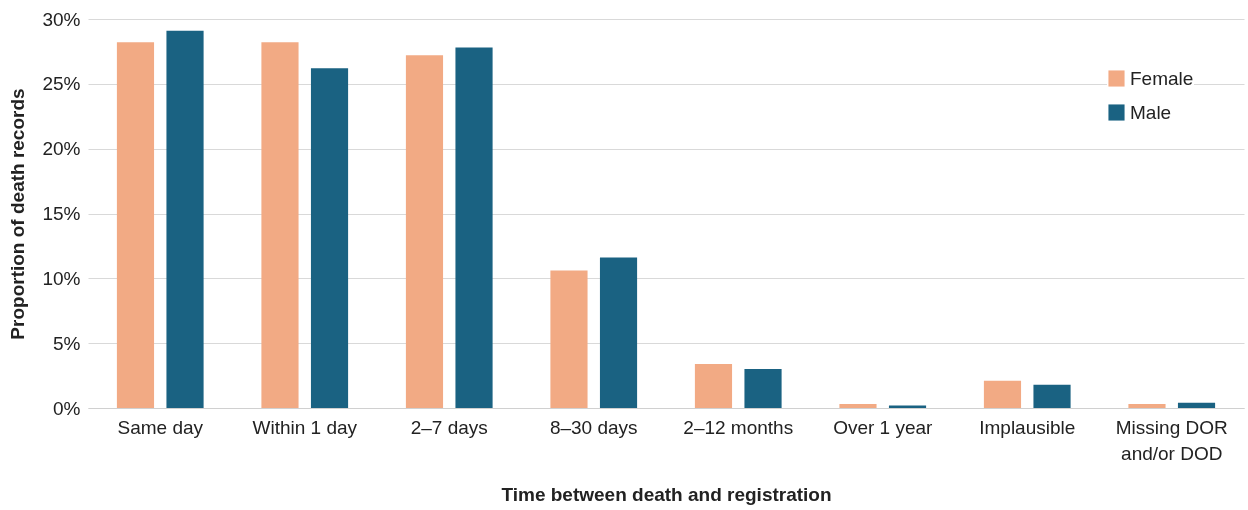 The height and width of the screenshot is (510, 1248). Describe the element at coordinates (67, 408) in the screenshot. I see `y-tick-label: 0%` at that location.